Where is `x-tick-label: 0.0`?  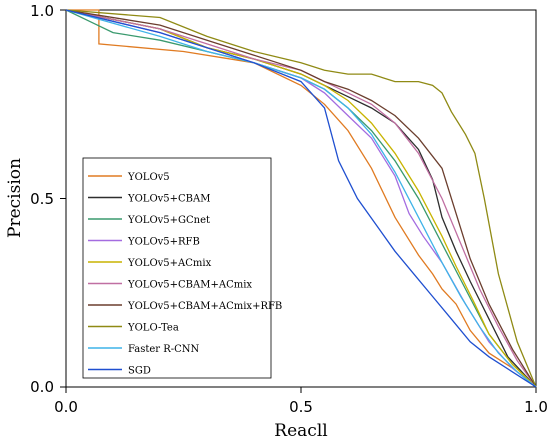
x-tick-label: 0.0 is located at coordinates (66, 407).